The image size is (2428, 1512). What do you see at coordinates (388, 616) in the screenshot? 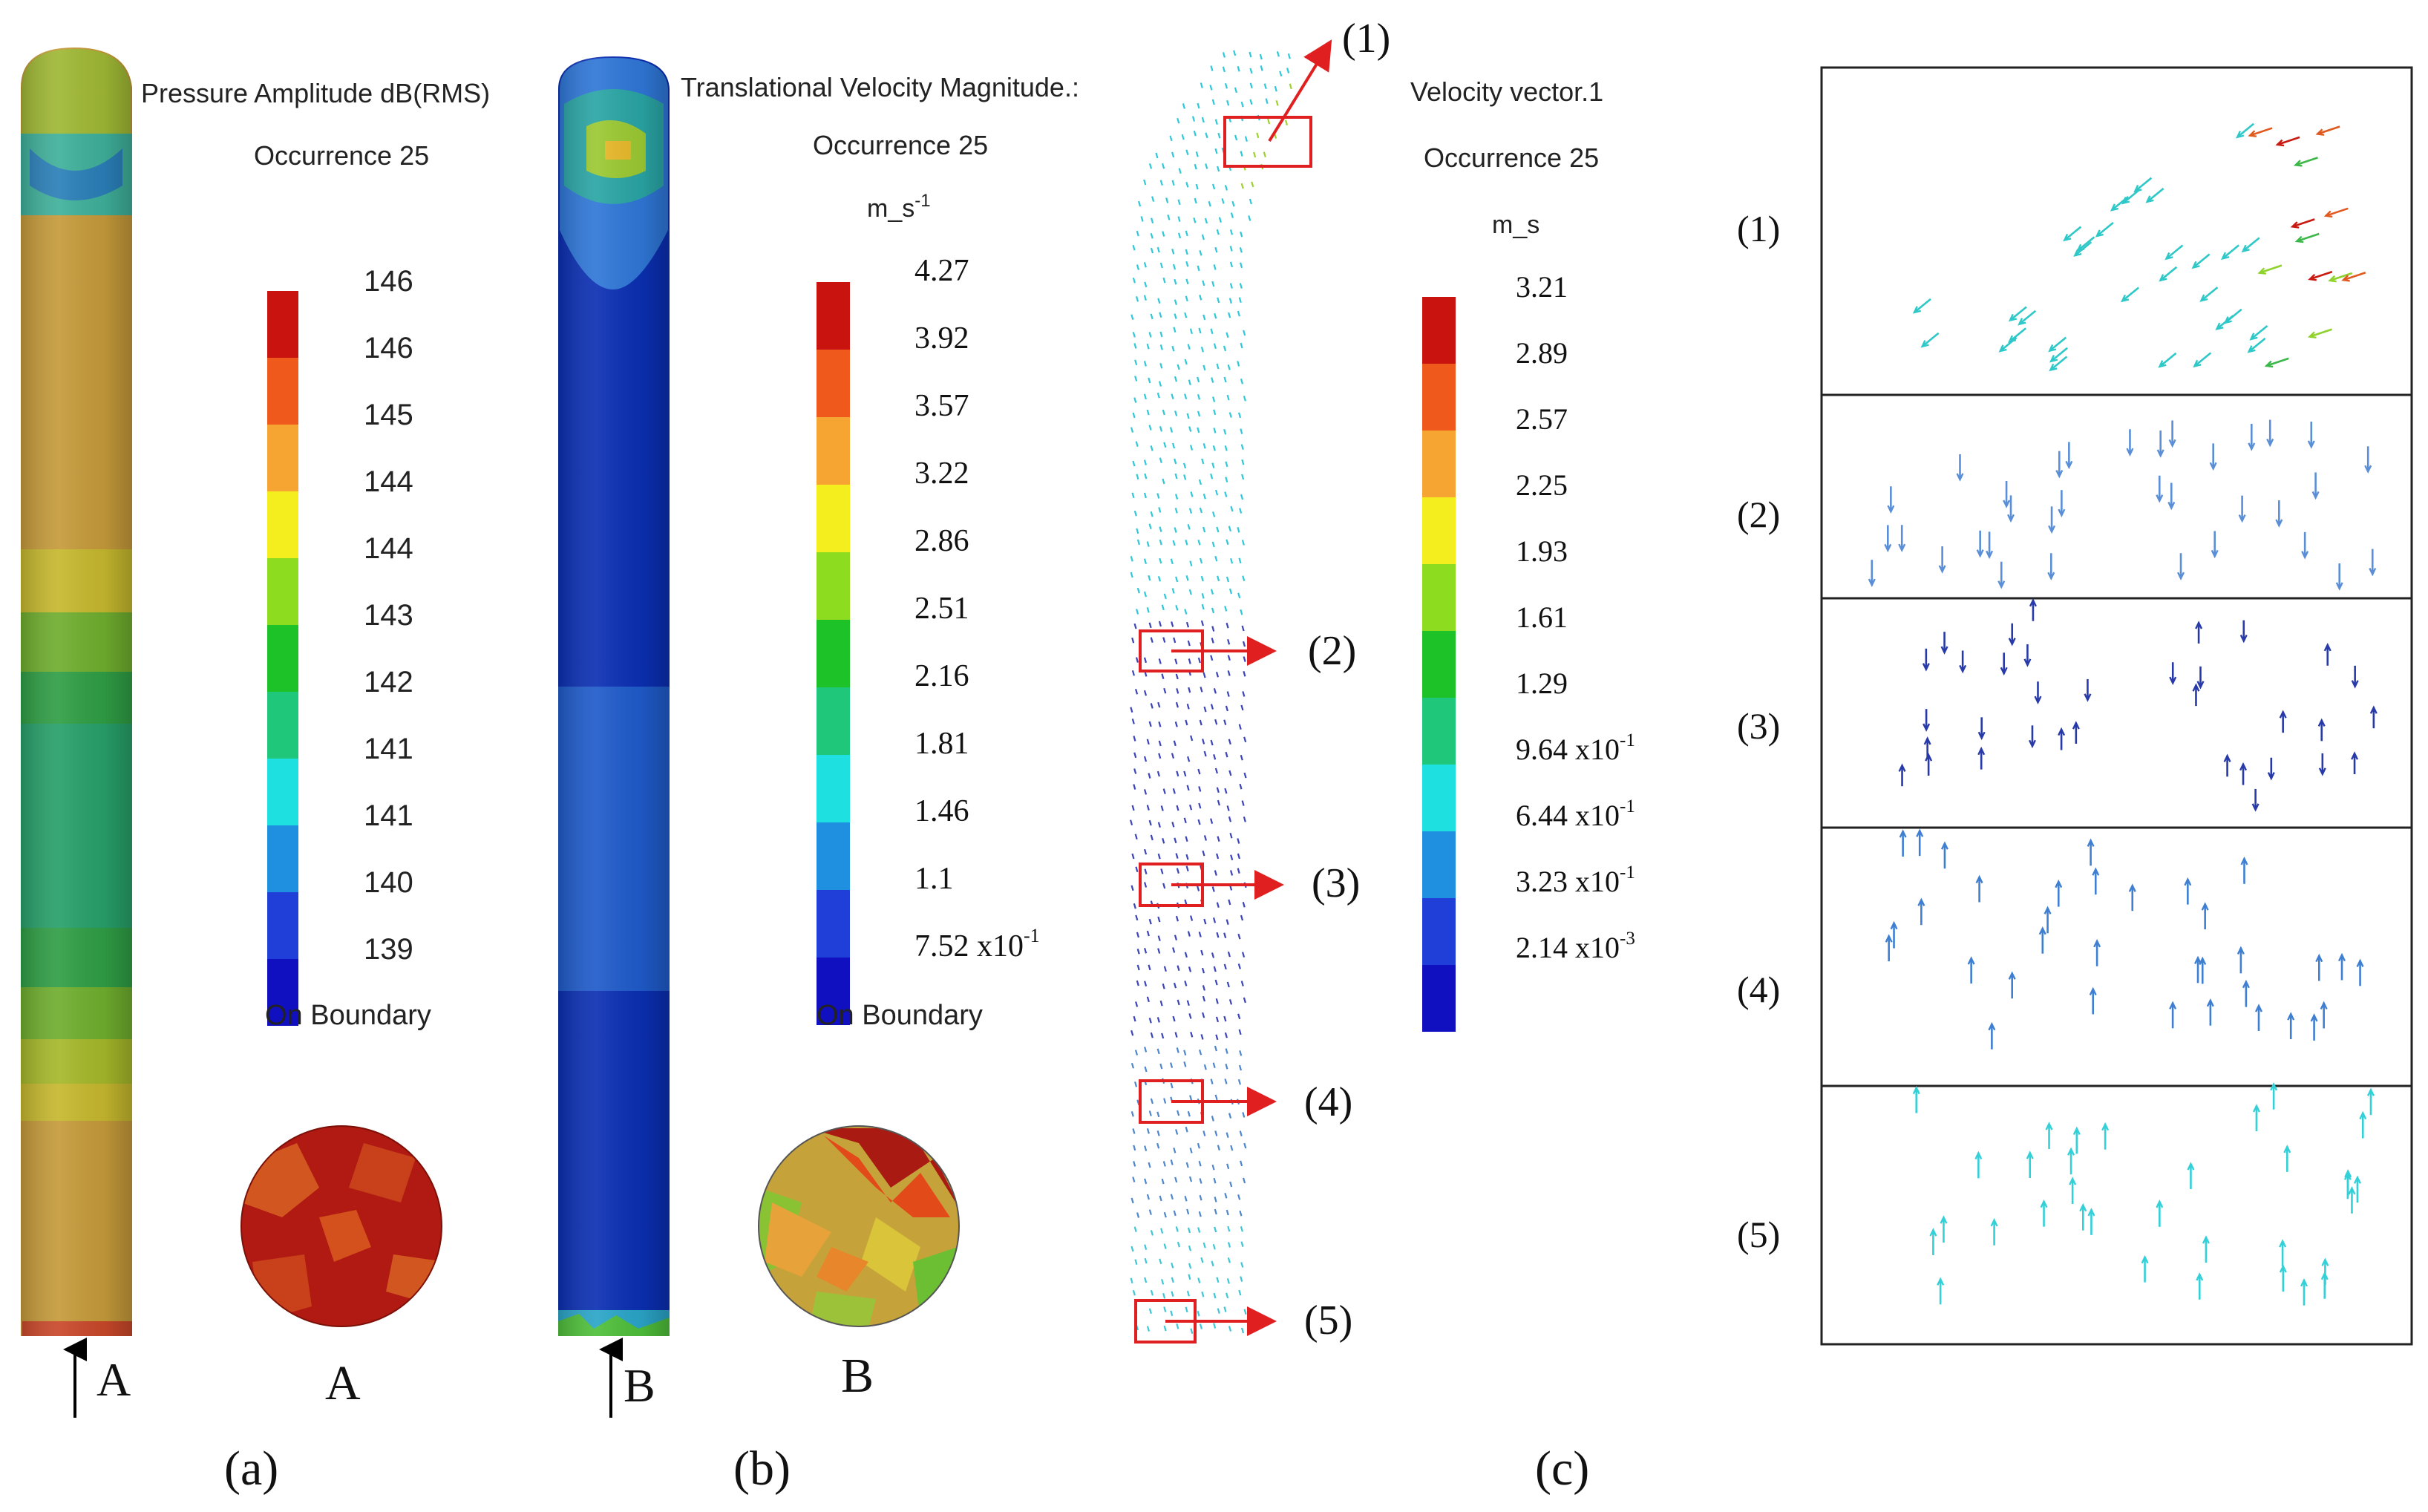
I see `pressure-scale-tick-label-6: 143` at bounding box center [388, 616].